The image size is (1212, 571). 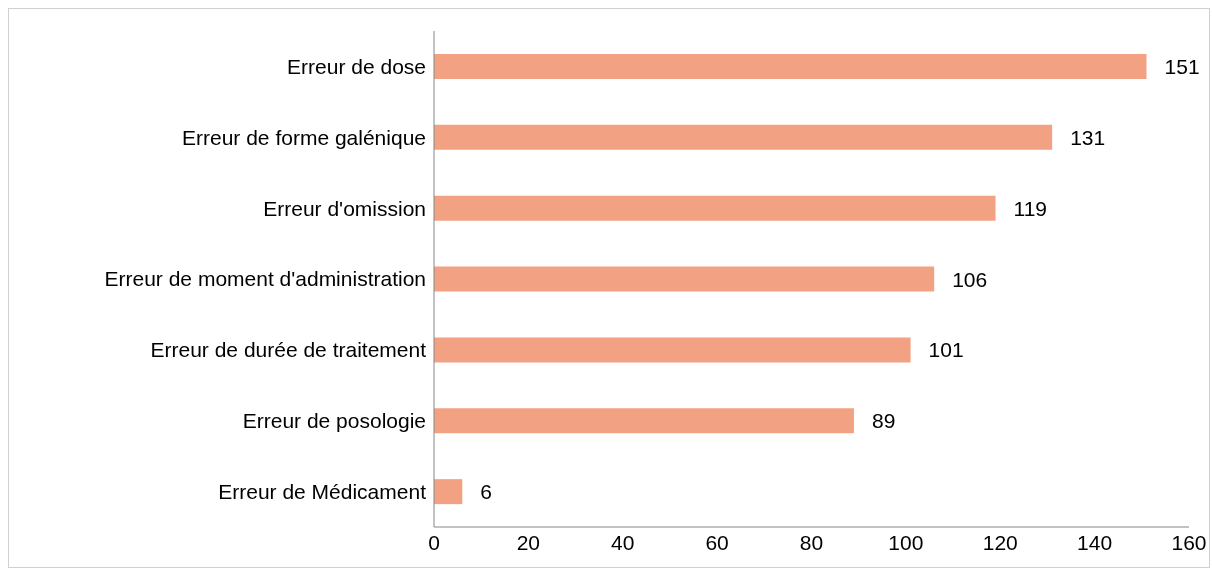 What do you see at coordinates (1182, 66) in the screenshot?
I see `data-label: 151` at bounding box center [1182, 66].